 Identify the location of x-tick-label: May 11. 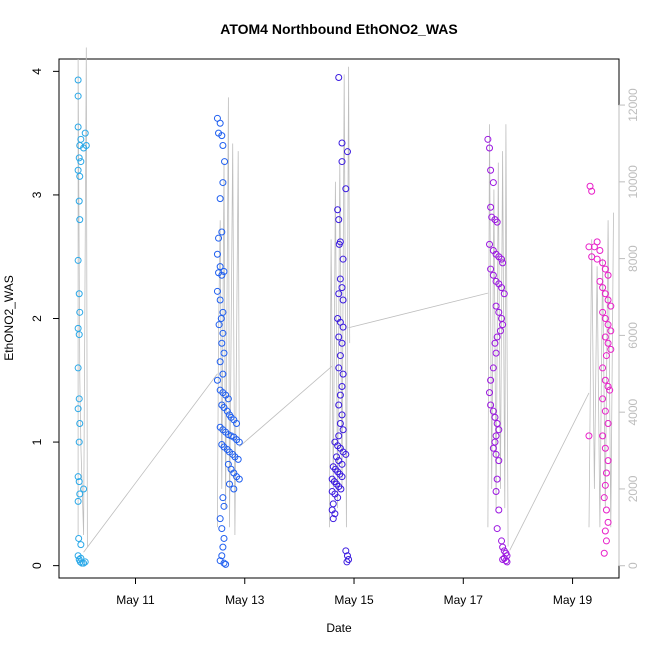
(135, 600).